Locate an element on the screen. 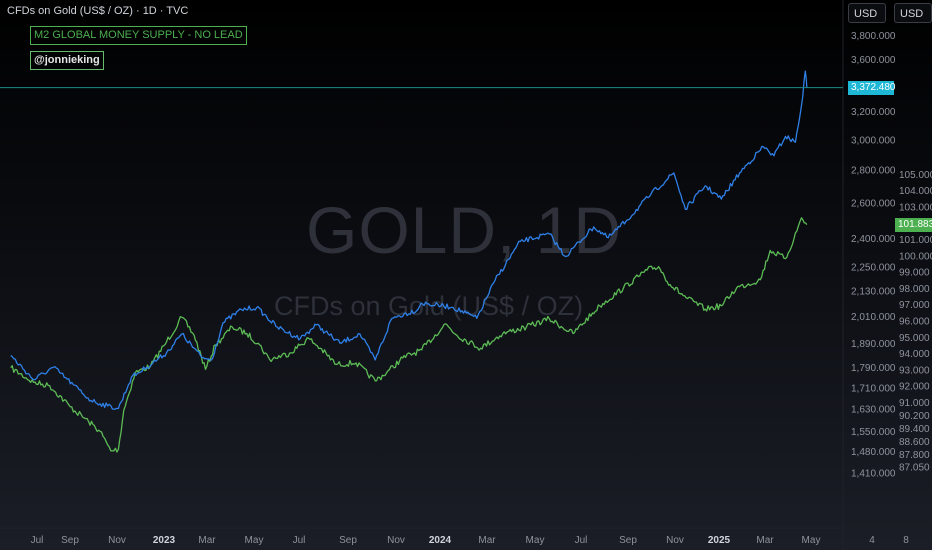 Image resolution: width=932 pixels, height=550 pixels. right-axis-tick-label: 97.000 is located at coordinates (914, 305).